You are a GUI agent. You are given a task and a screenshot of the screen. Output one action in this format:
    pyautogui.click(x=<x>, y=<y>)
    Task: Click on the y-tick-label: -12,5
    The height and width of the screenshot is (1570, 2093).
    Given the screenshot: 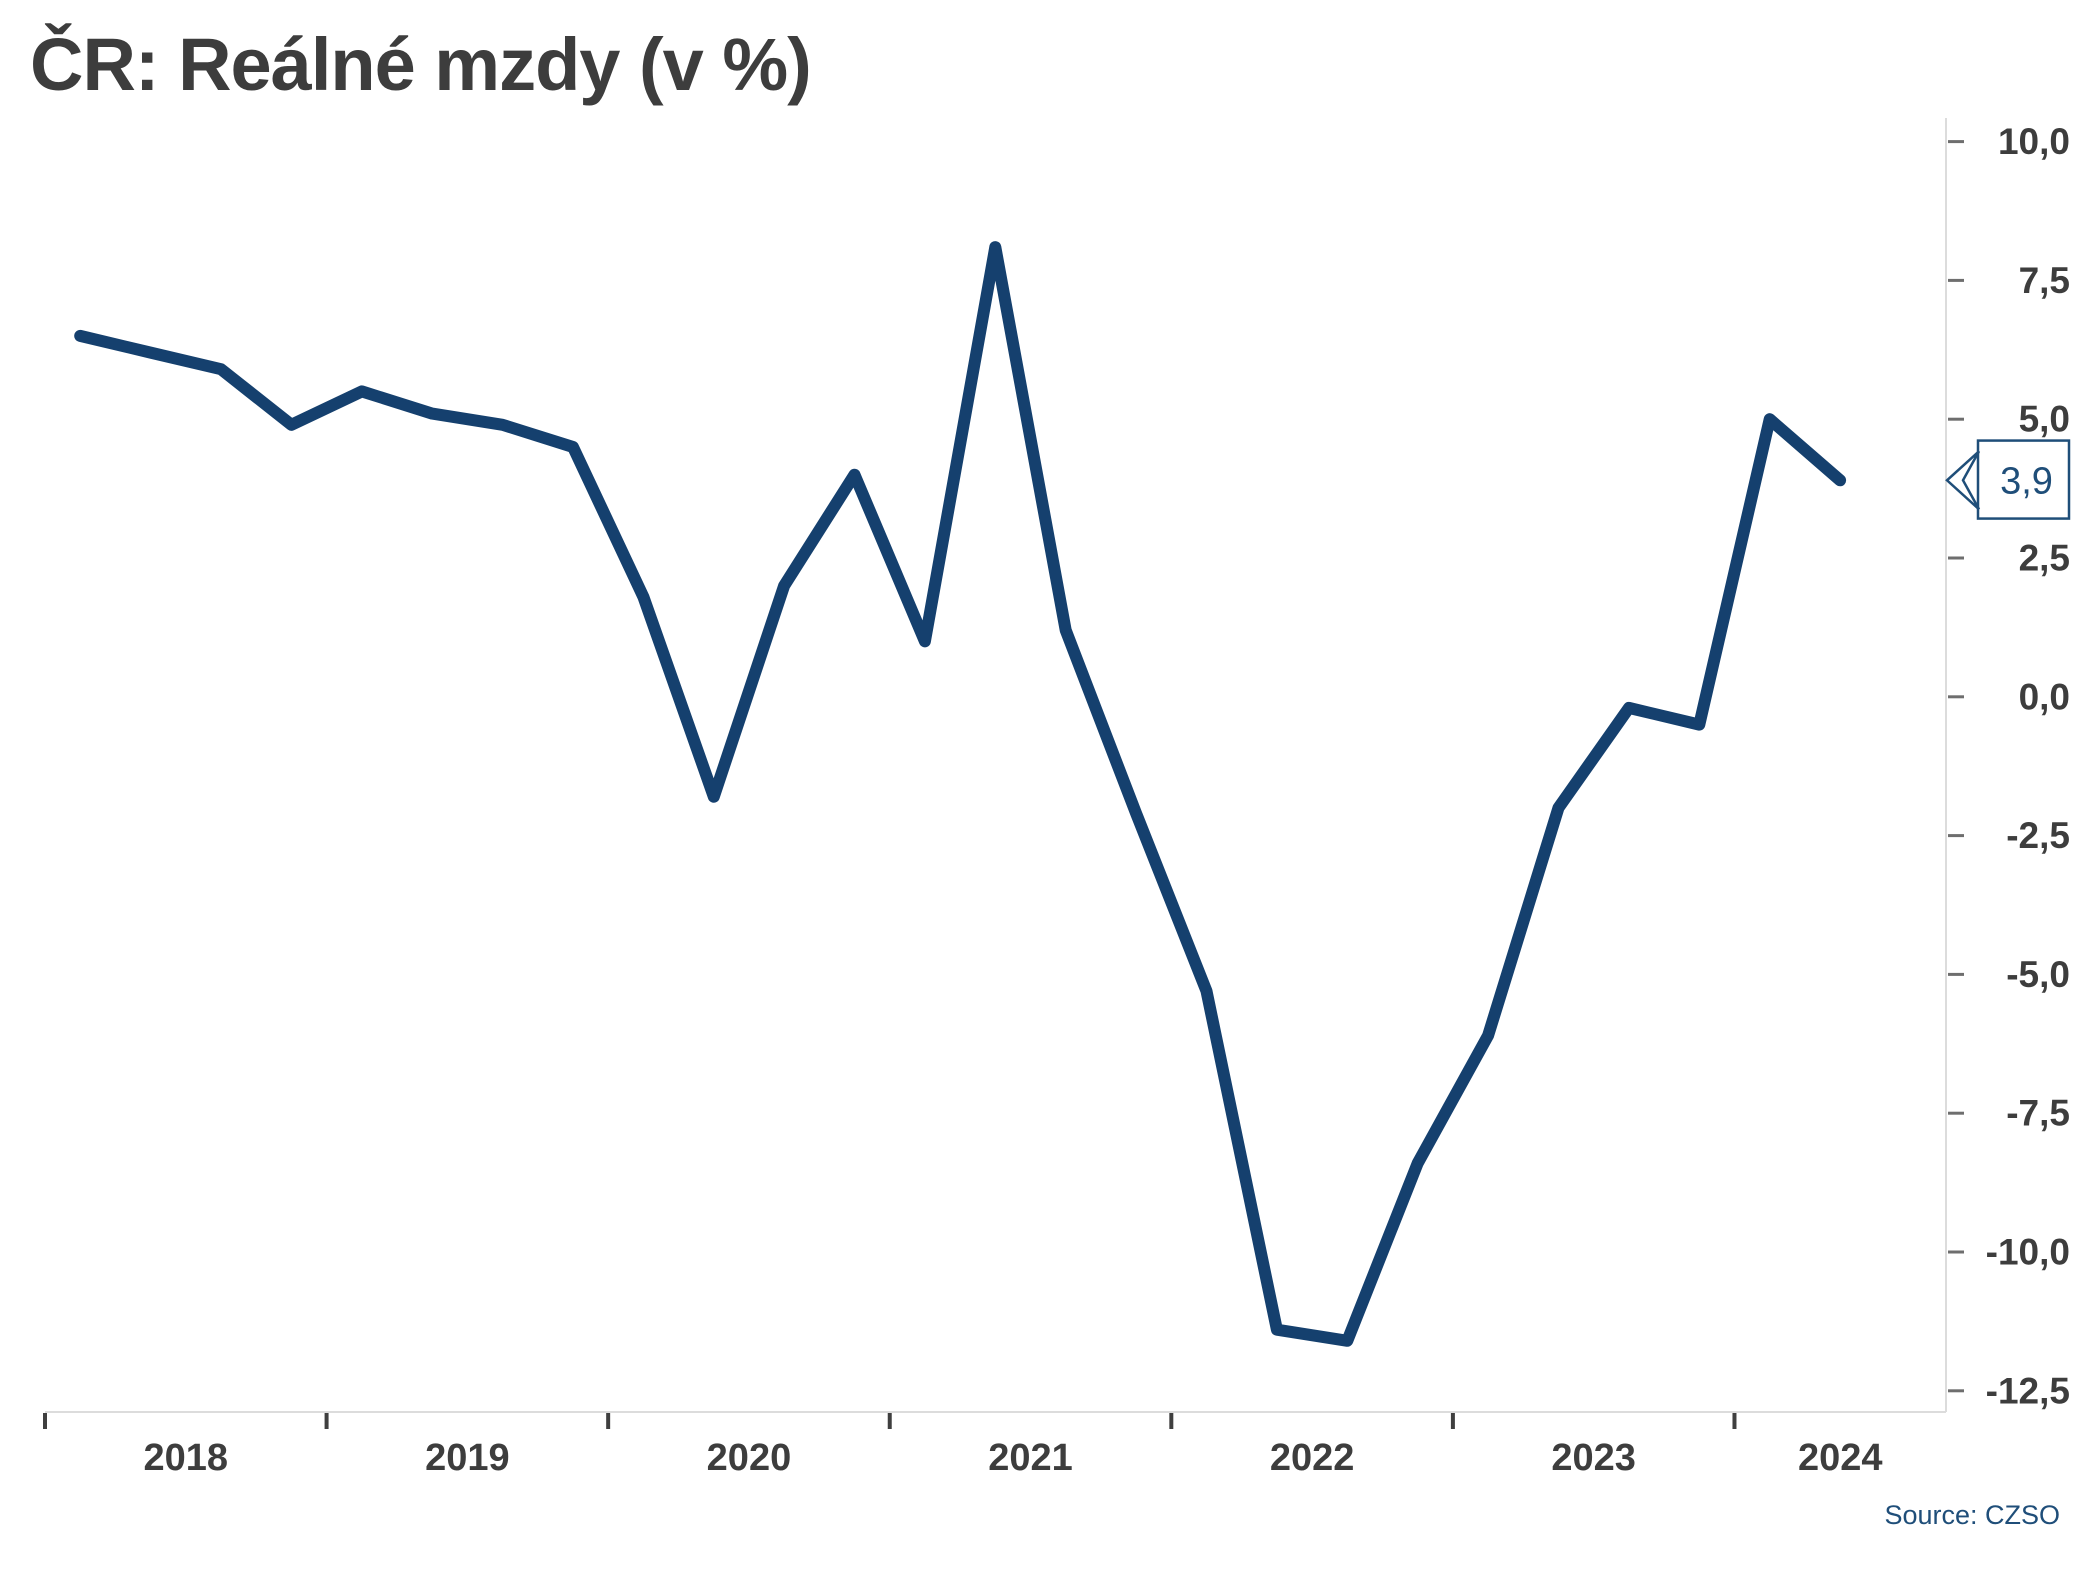 What is the action you would take?
    pyautogui.click(x=2028, y=1390)
    